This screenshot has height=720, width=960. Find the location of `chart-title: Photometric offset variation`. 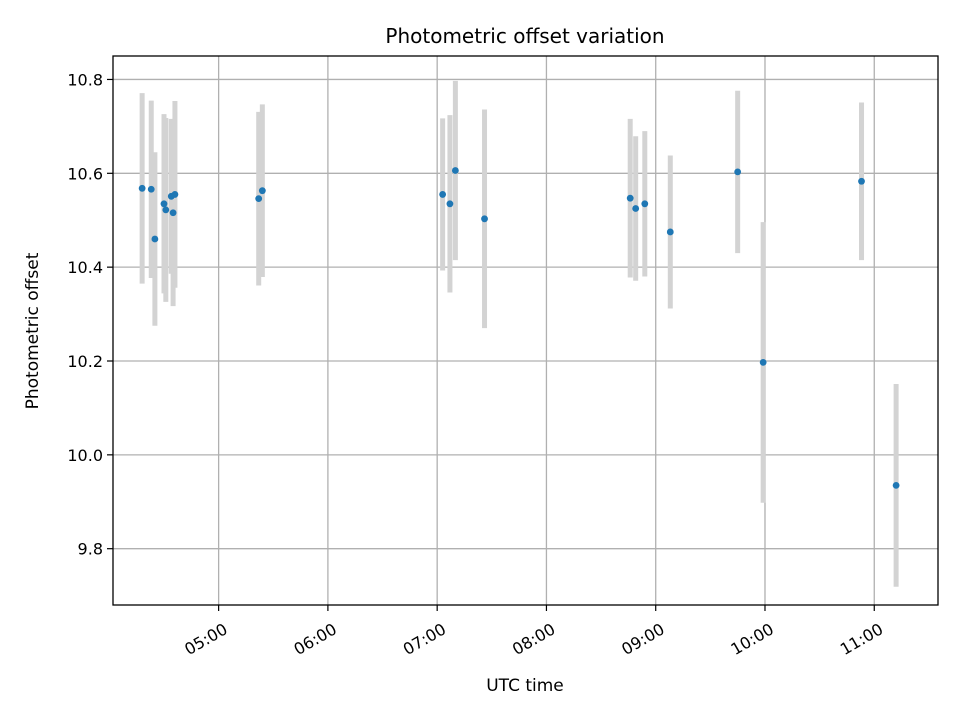

chart-title: Photometric offset variation is located at coordinates (524, 36).